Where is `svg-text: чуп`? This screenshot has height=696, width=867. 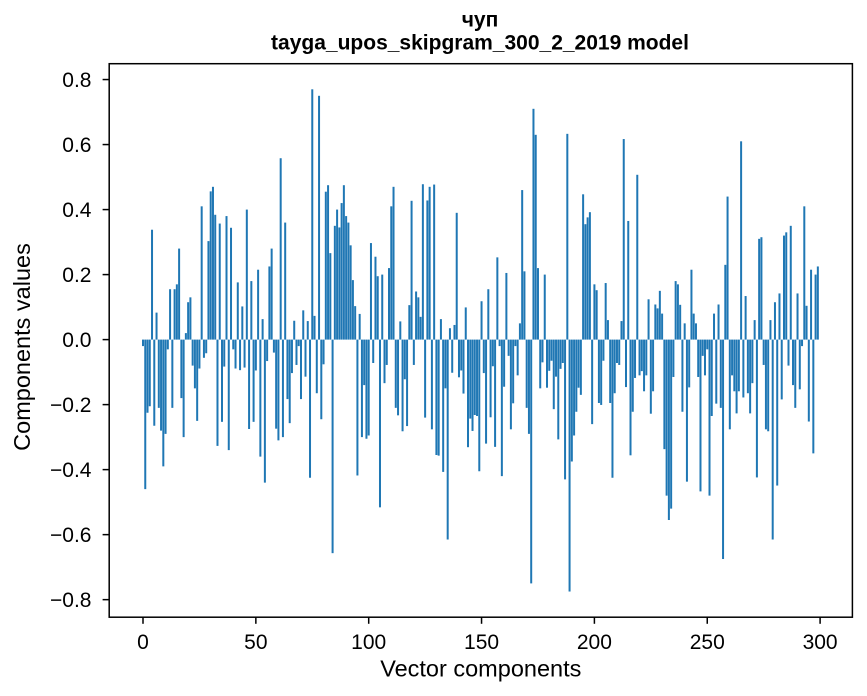 svg-text: чуп is located at coordinates (480, 20).